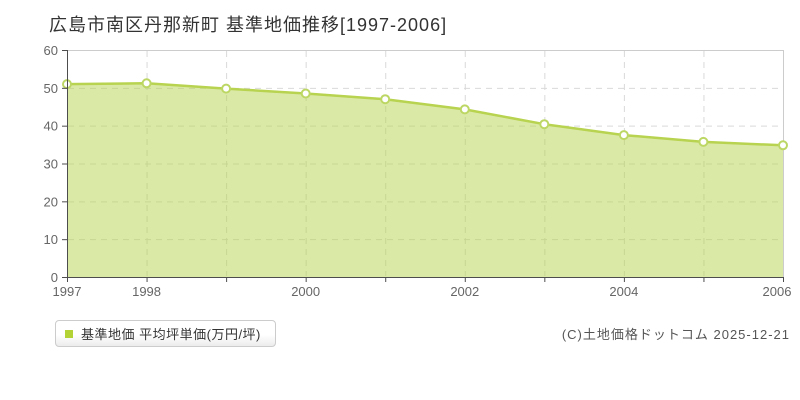 This screenshot has height=400, width=800. I want to click on y-tick-label-20: 20, so click(51, 201).